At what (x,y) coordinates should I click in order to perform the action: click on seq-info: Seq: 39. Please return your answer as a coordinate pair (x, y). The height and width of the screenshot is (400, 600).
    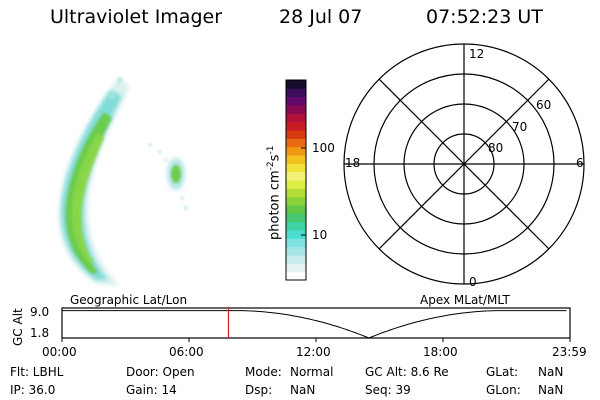
    Looking at the image, I should click on (388, 390).